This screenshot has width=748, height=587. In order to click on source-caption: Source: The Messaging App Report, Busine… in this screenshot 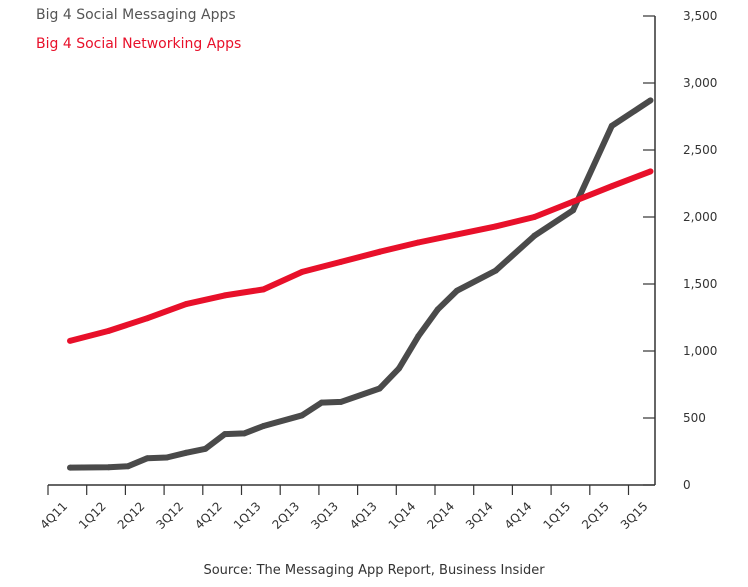, I will do `click(374, 570)`.